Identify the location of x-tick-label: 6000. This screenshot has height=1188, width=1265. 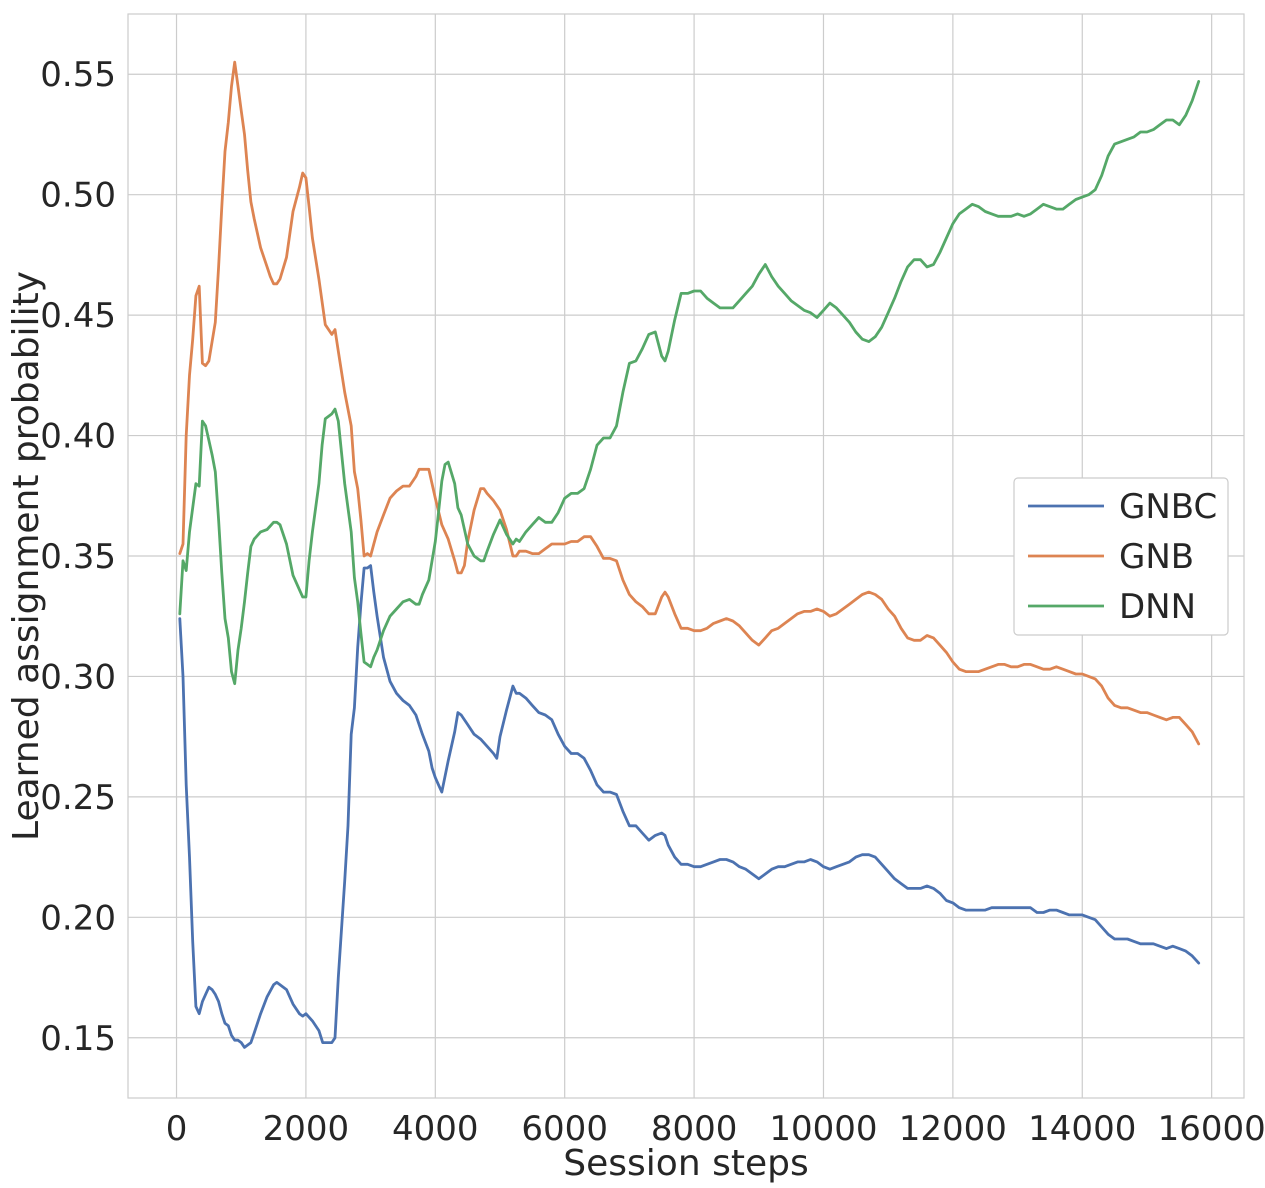
(564, 1129).